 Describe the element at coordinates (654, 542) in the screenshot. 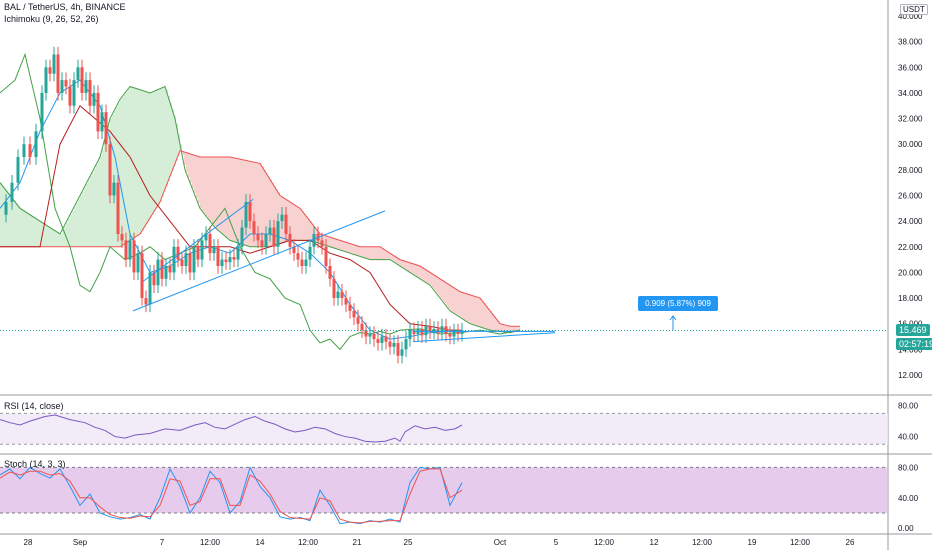

I see `time-tick-label: 12` at that location.